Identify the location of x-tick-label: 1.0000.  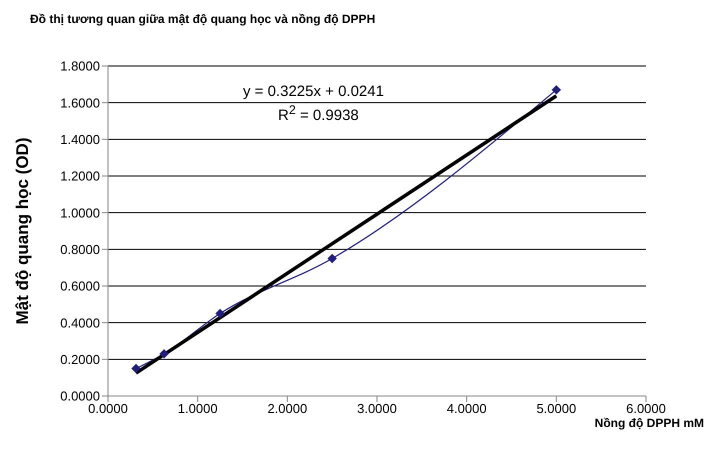
(198, 408).